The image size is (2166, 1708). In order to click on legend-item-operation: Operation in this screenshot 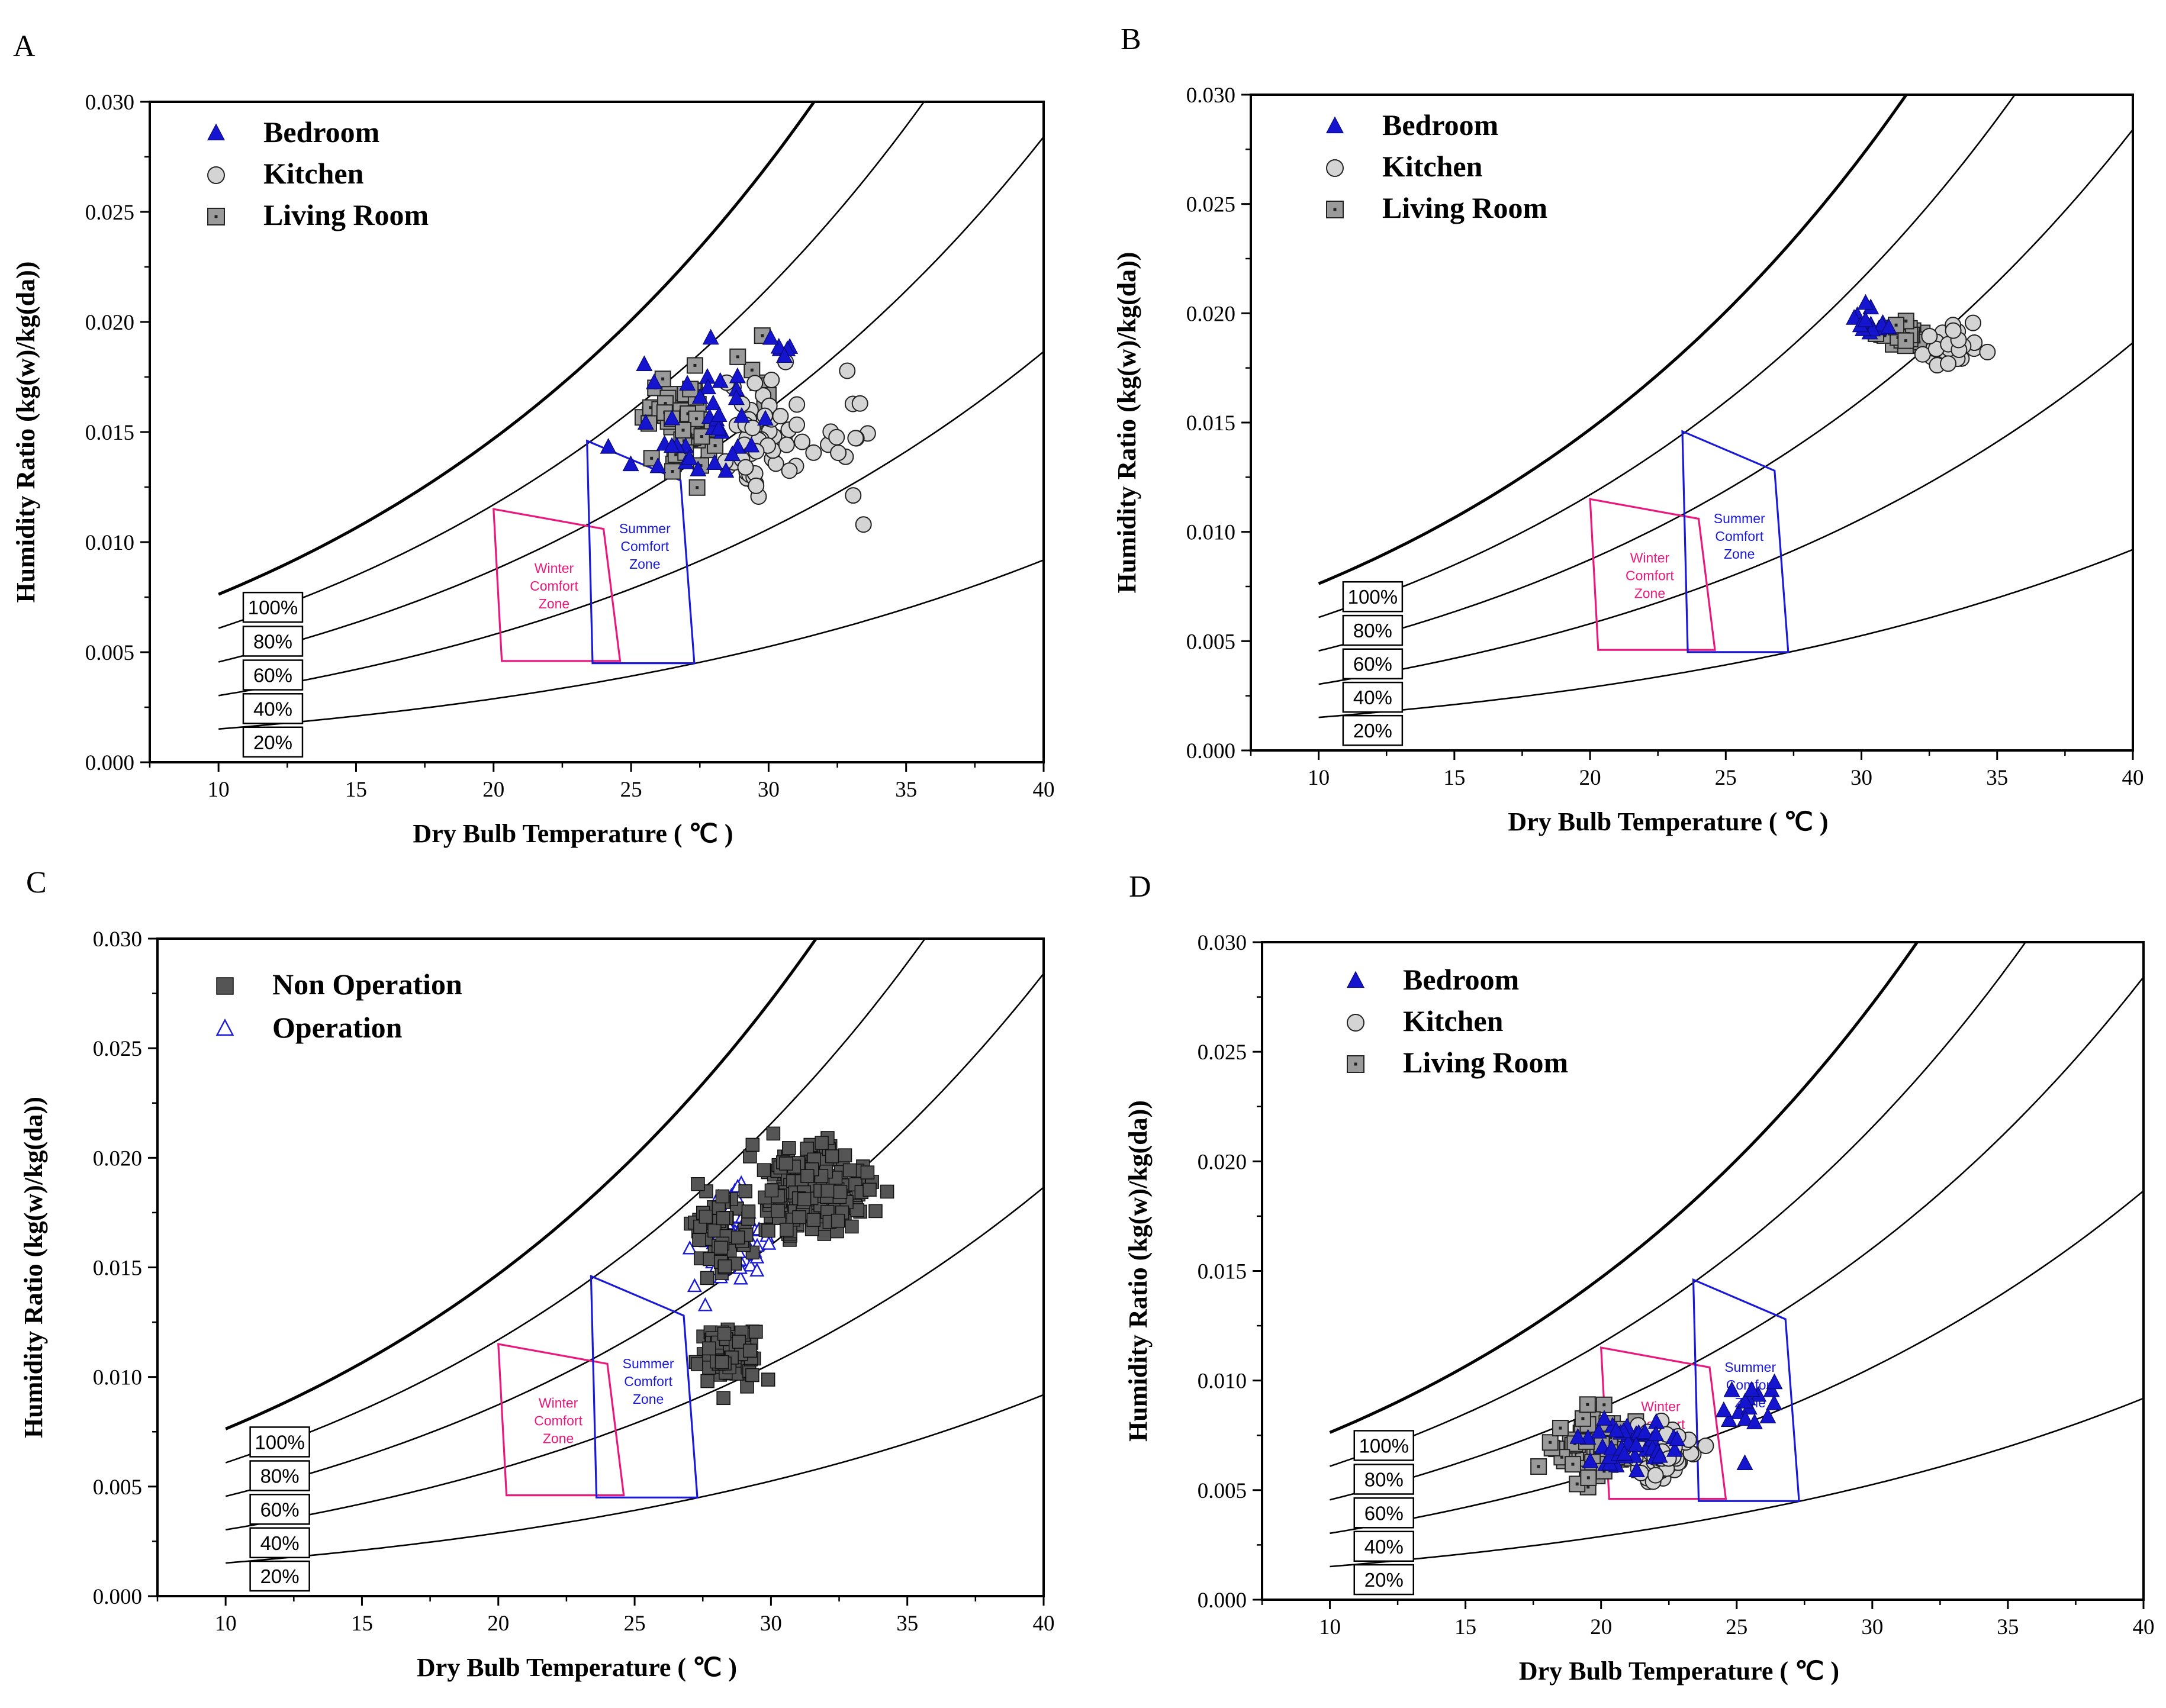, I will do `click(309, 1027)`.